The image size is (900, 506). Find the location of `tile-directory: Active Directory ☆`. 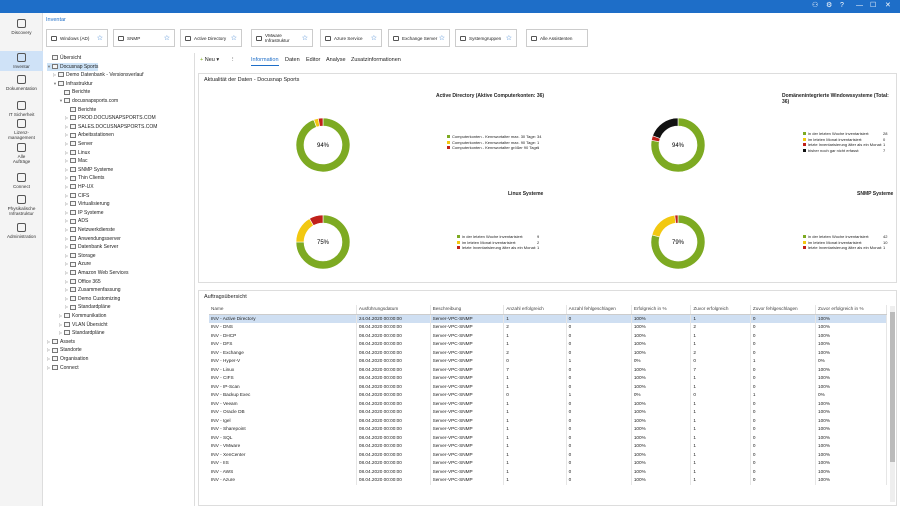

tile-directory: Active Directory ☆ is located at coordinates (211, 38).